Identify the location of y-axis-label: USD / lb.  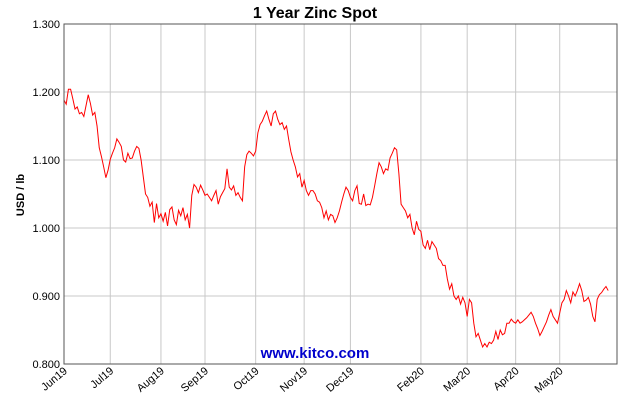
(21, 195).